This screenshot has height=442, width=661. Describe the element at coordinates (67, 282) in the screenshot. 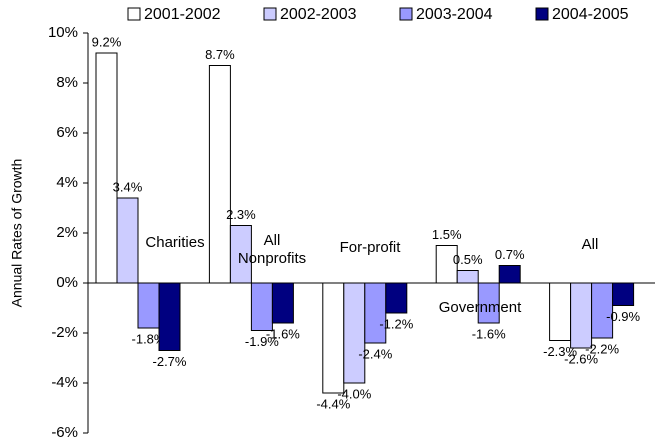

I see `y-tick-label: 0%` at that location.